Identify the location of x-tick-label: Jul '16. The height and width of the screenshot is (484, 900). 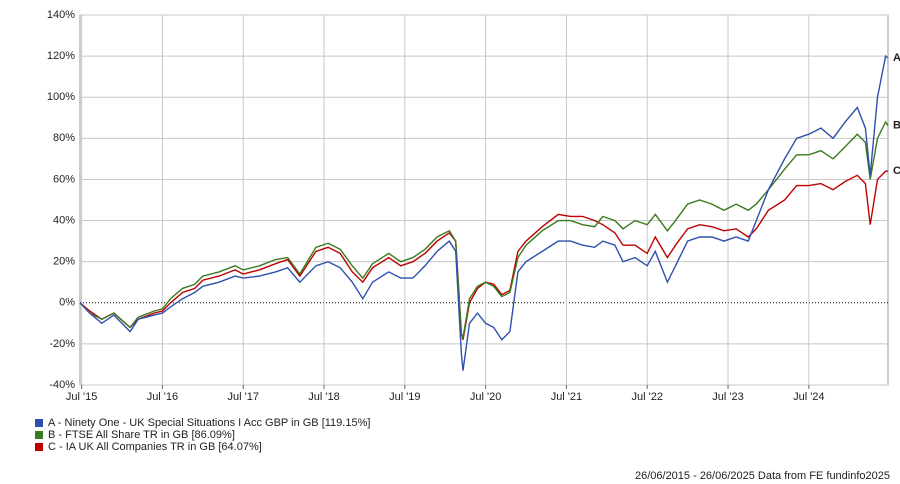
(162, 397).